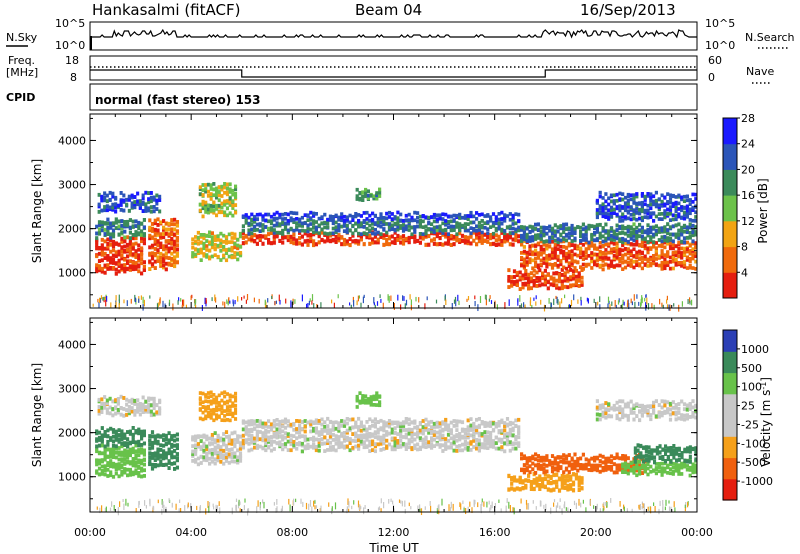 This screenshot has width=800, height=554. I want to click on colorbar-segment, so click(730, 234).